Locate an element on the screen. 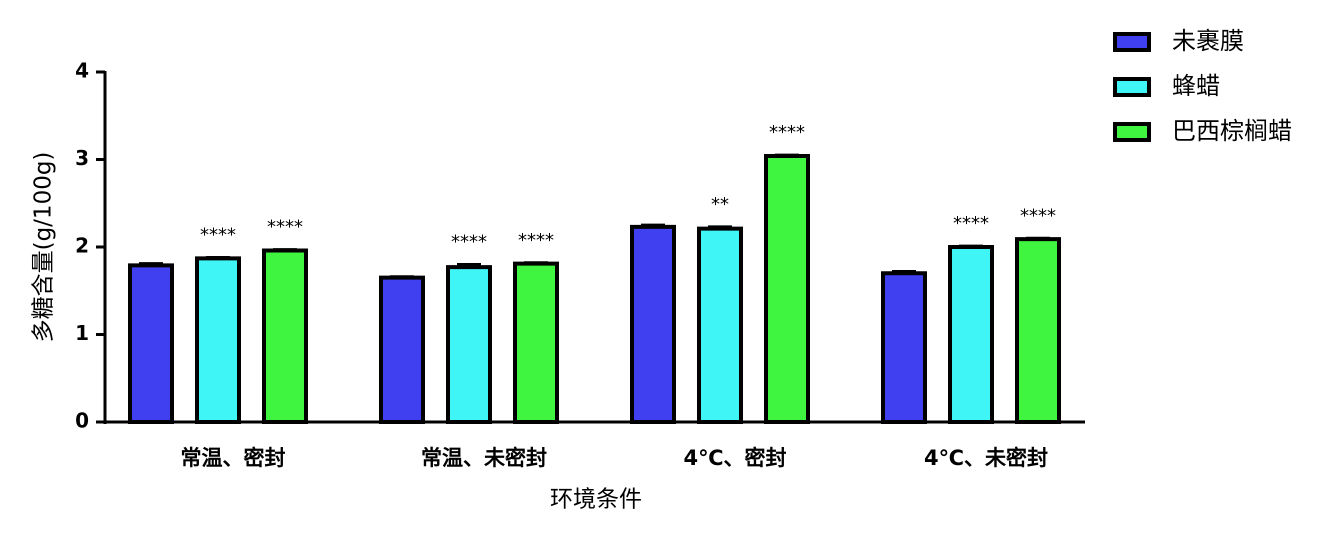 This screenshot has width=1342, height=540. significance-label: ** is located at coordinates (720, 204).